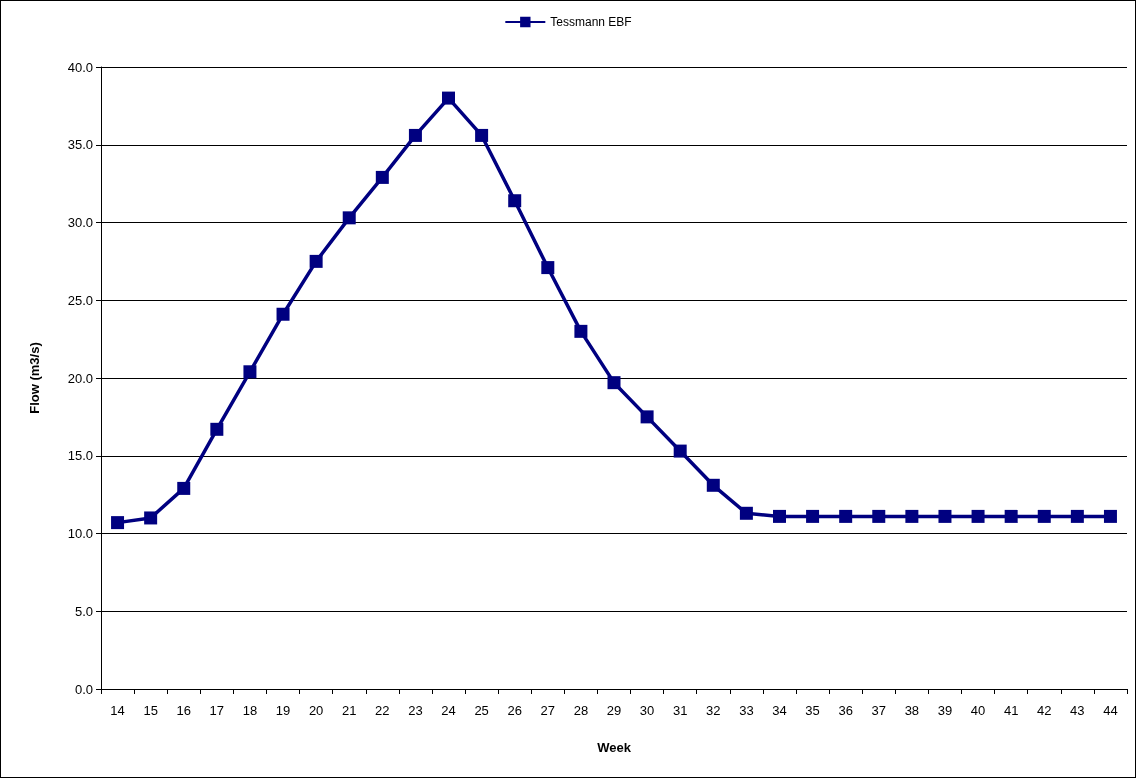  Describe the element at coordinates (34, 378) in the screenshot. I see `y-axis-title: Flow (m3/s)` at that location.